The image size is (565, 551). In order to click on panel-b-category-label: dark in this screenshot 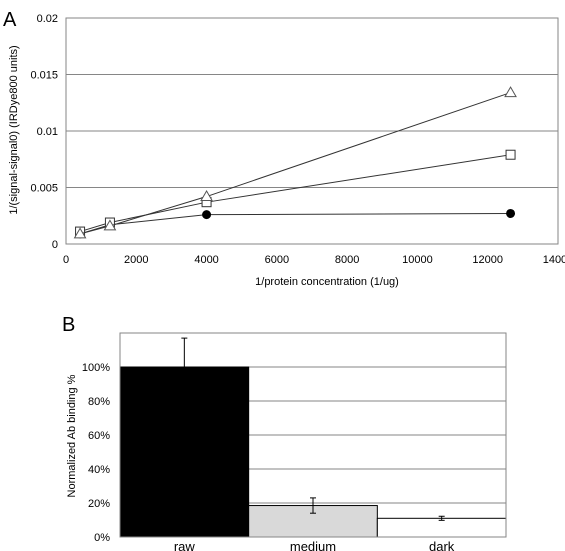, I will do `click(442, 545)`.